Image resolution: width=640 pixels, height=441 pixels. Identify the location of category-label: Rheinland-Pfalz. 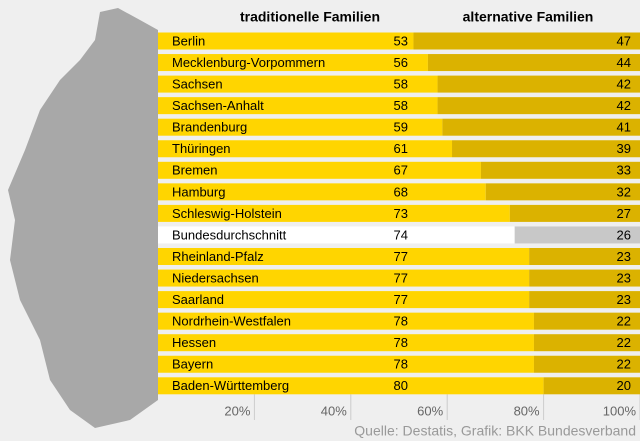
(218, 256).